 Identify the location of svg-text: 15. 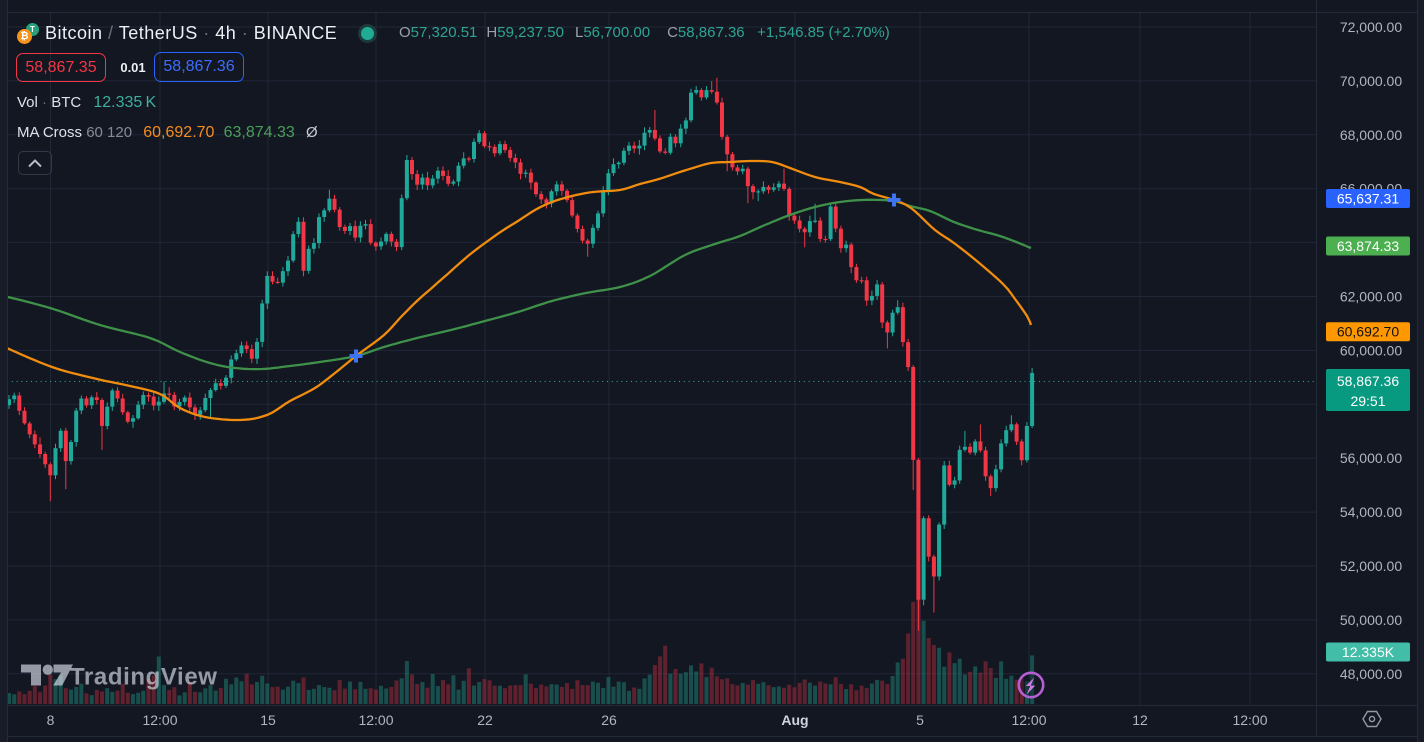
(268, 720).